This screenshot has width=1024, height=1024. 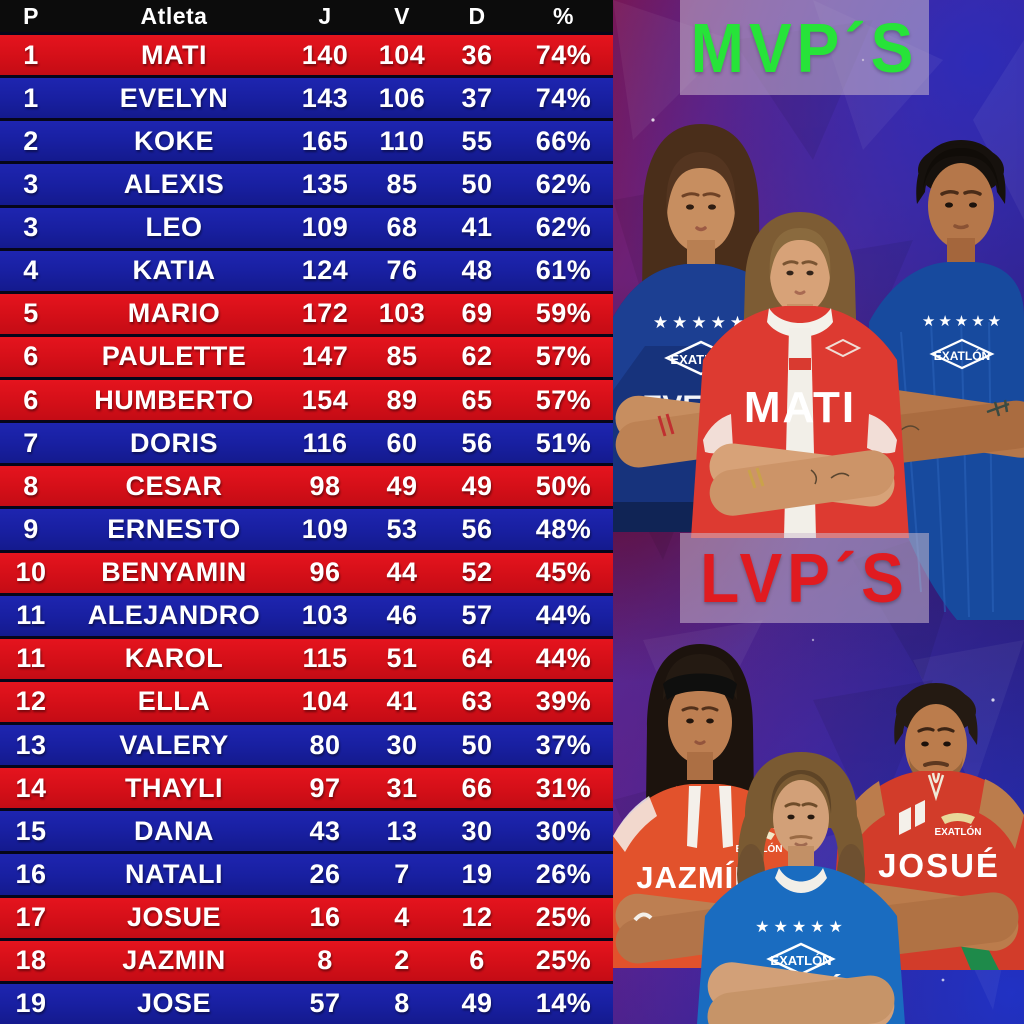 What do you see at coordinates (325, 917) in the screenshot?
I see `cell-j: 16` at bounding box center [325, 917].